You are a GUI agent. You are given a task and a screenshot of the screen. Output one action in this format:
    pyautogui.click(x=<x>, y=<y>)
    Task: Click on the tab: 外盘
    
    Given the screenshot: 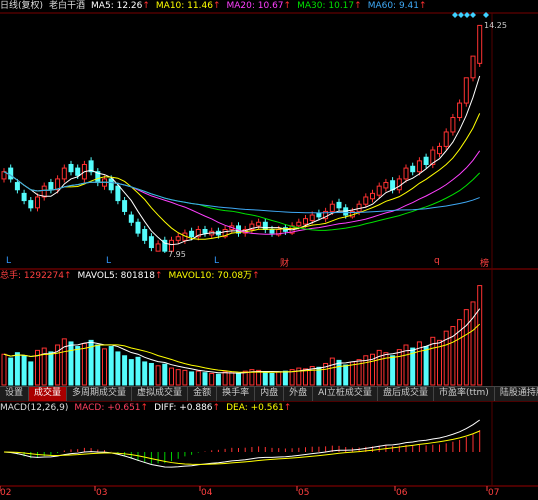 What is the action you would take?
    pyautogui.click(x=299, y=394)
    